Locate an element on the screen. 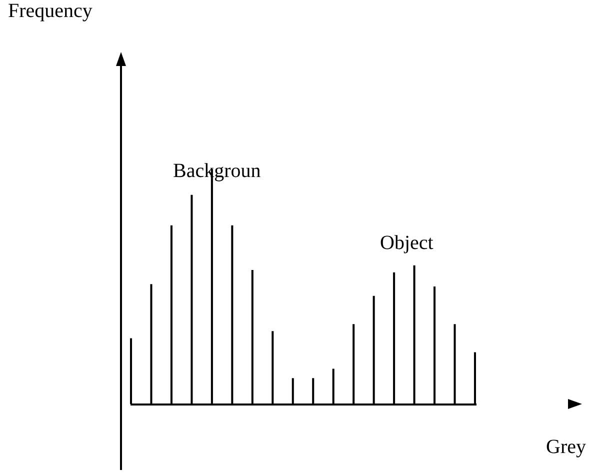  annotation: Object is located at coordinates (407, 243).